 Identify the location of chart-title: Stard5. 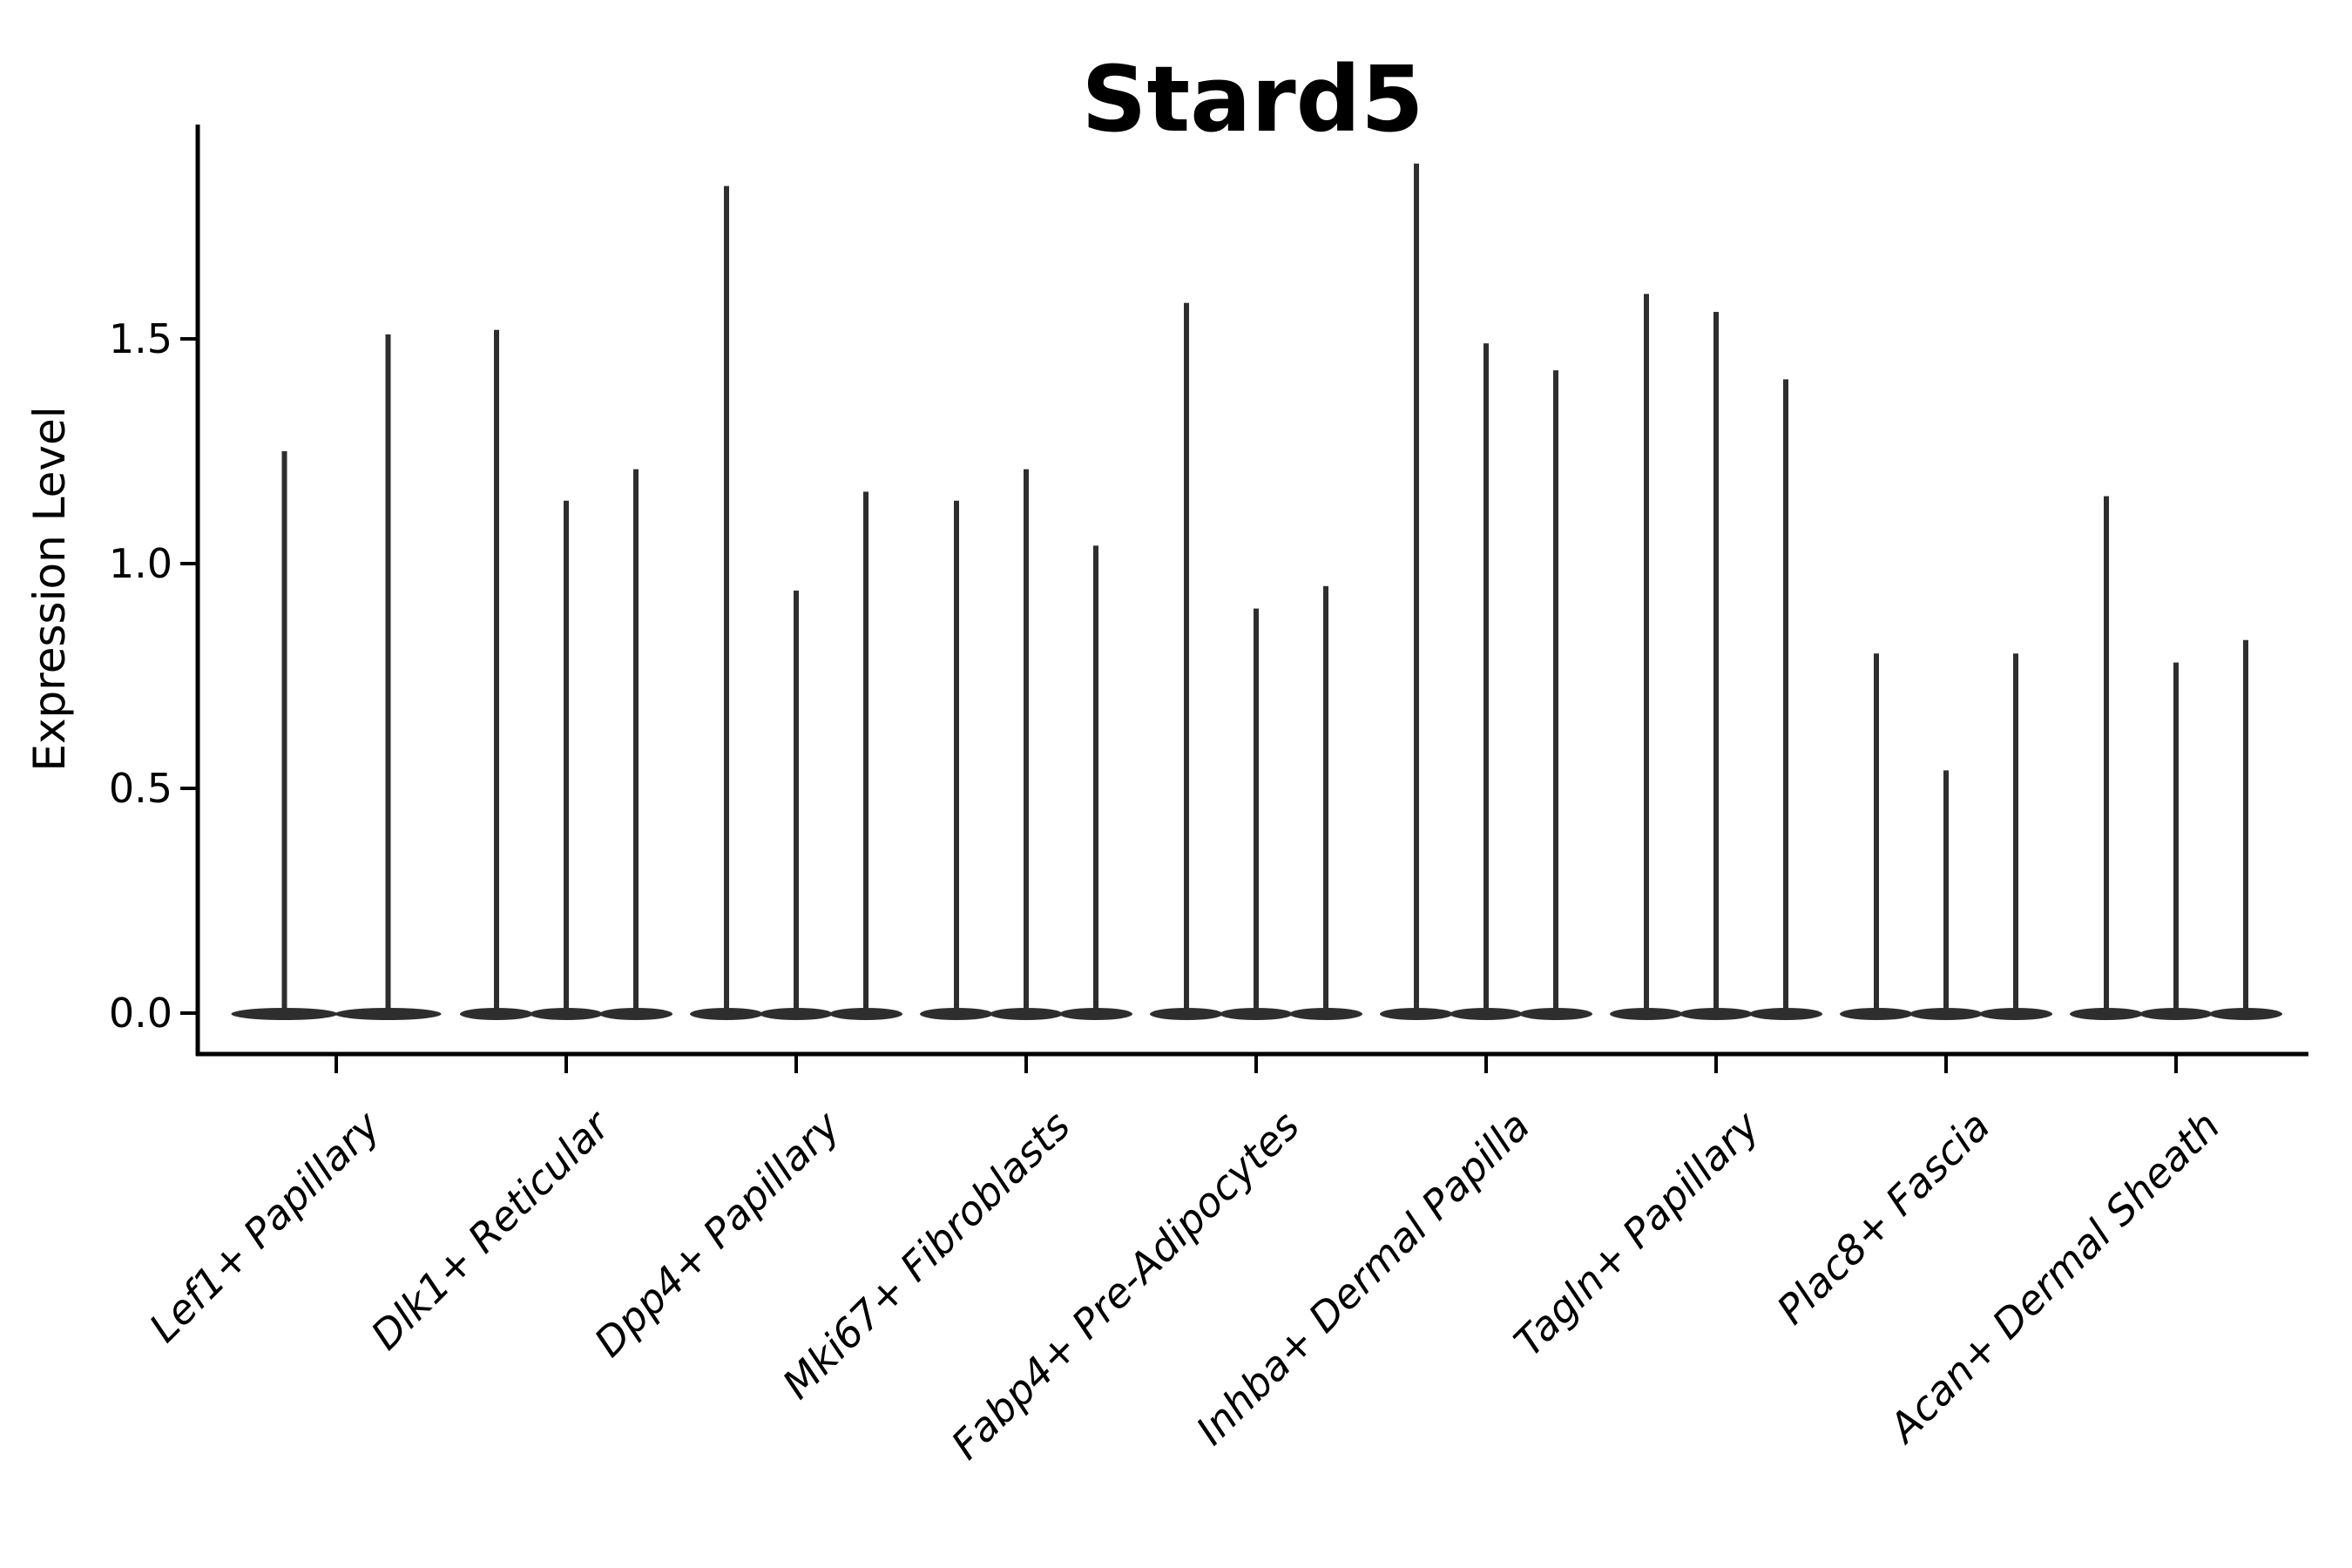
(1252, 99).